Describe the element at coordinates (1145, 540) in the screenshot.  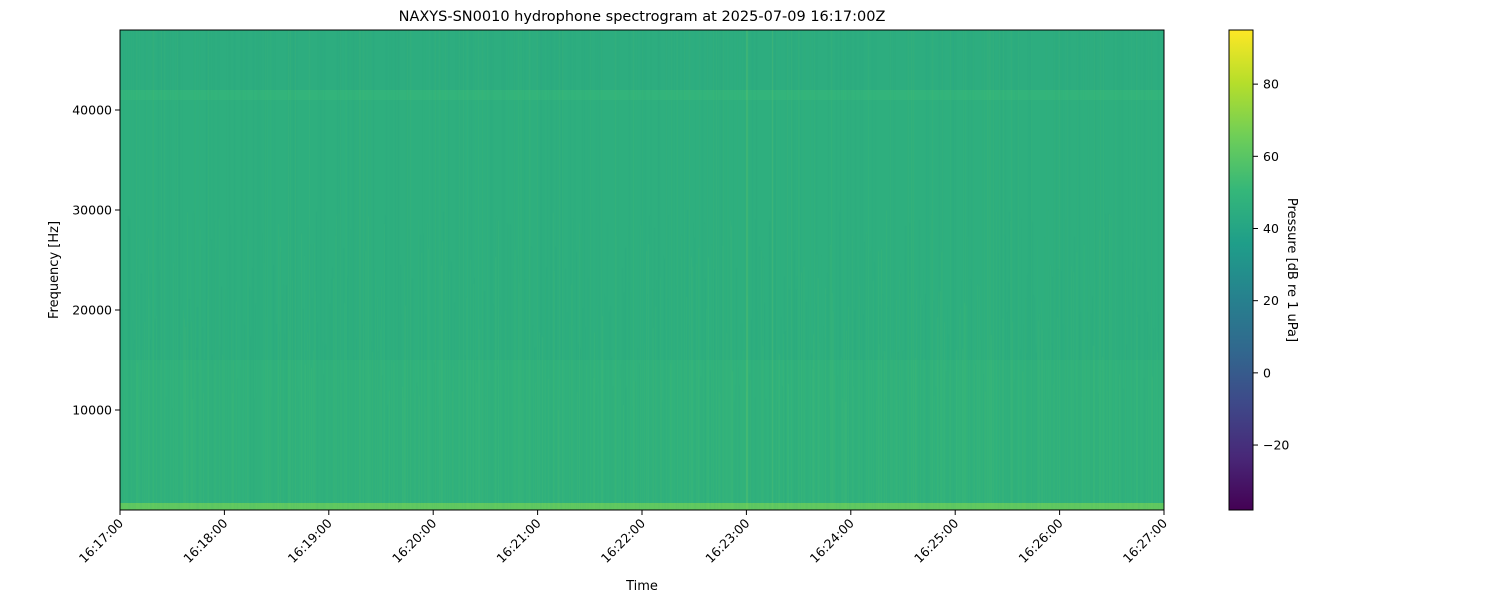
I see `x-tick-label: 16:27:00` at that location.